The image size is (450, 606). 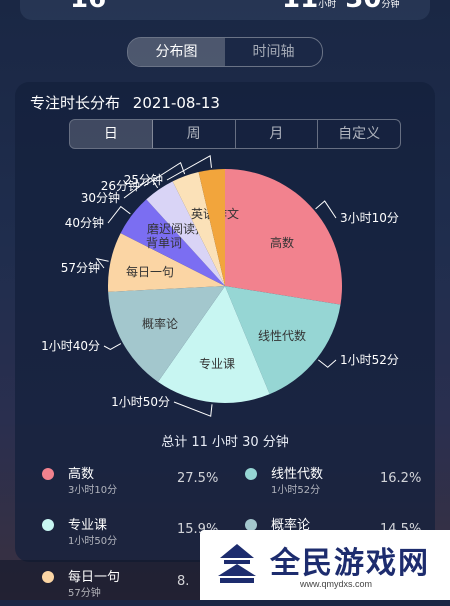 I want to click on view-toggle: 分布图 时间轴, so click(x=225, y=52).